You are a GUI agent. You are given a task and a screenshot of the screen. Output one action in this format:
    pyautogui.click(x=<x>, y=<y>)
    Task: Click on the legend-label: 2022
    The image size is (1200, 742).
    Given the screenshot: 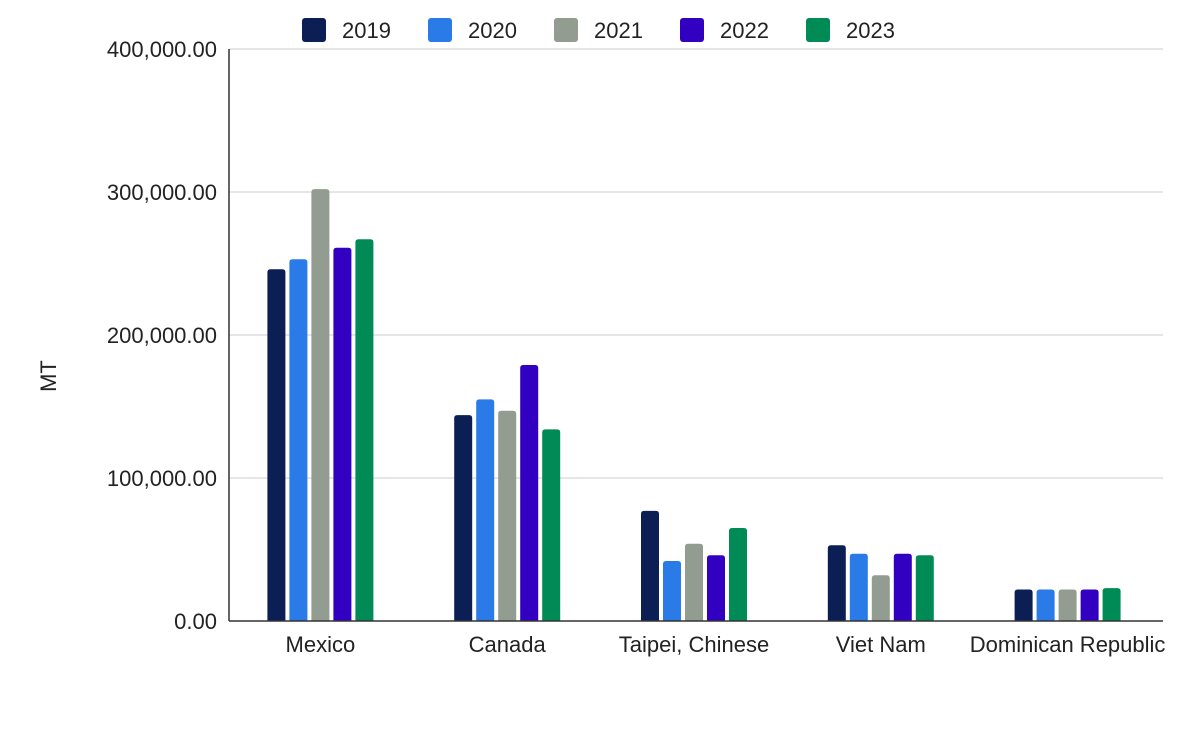 What is the action you would take?
    pyautogui.click(x=744, y=30)
    